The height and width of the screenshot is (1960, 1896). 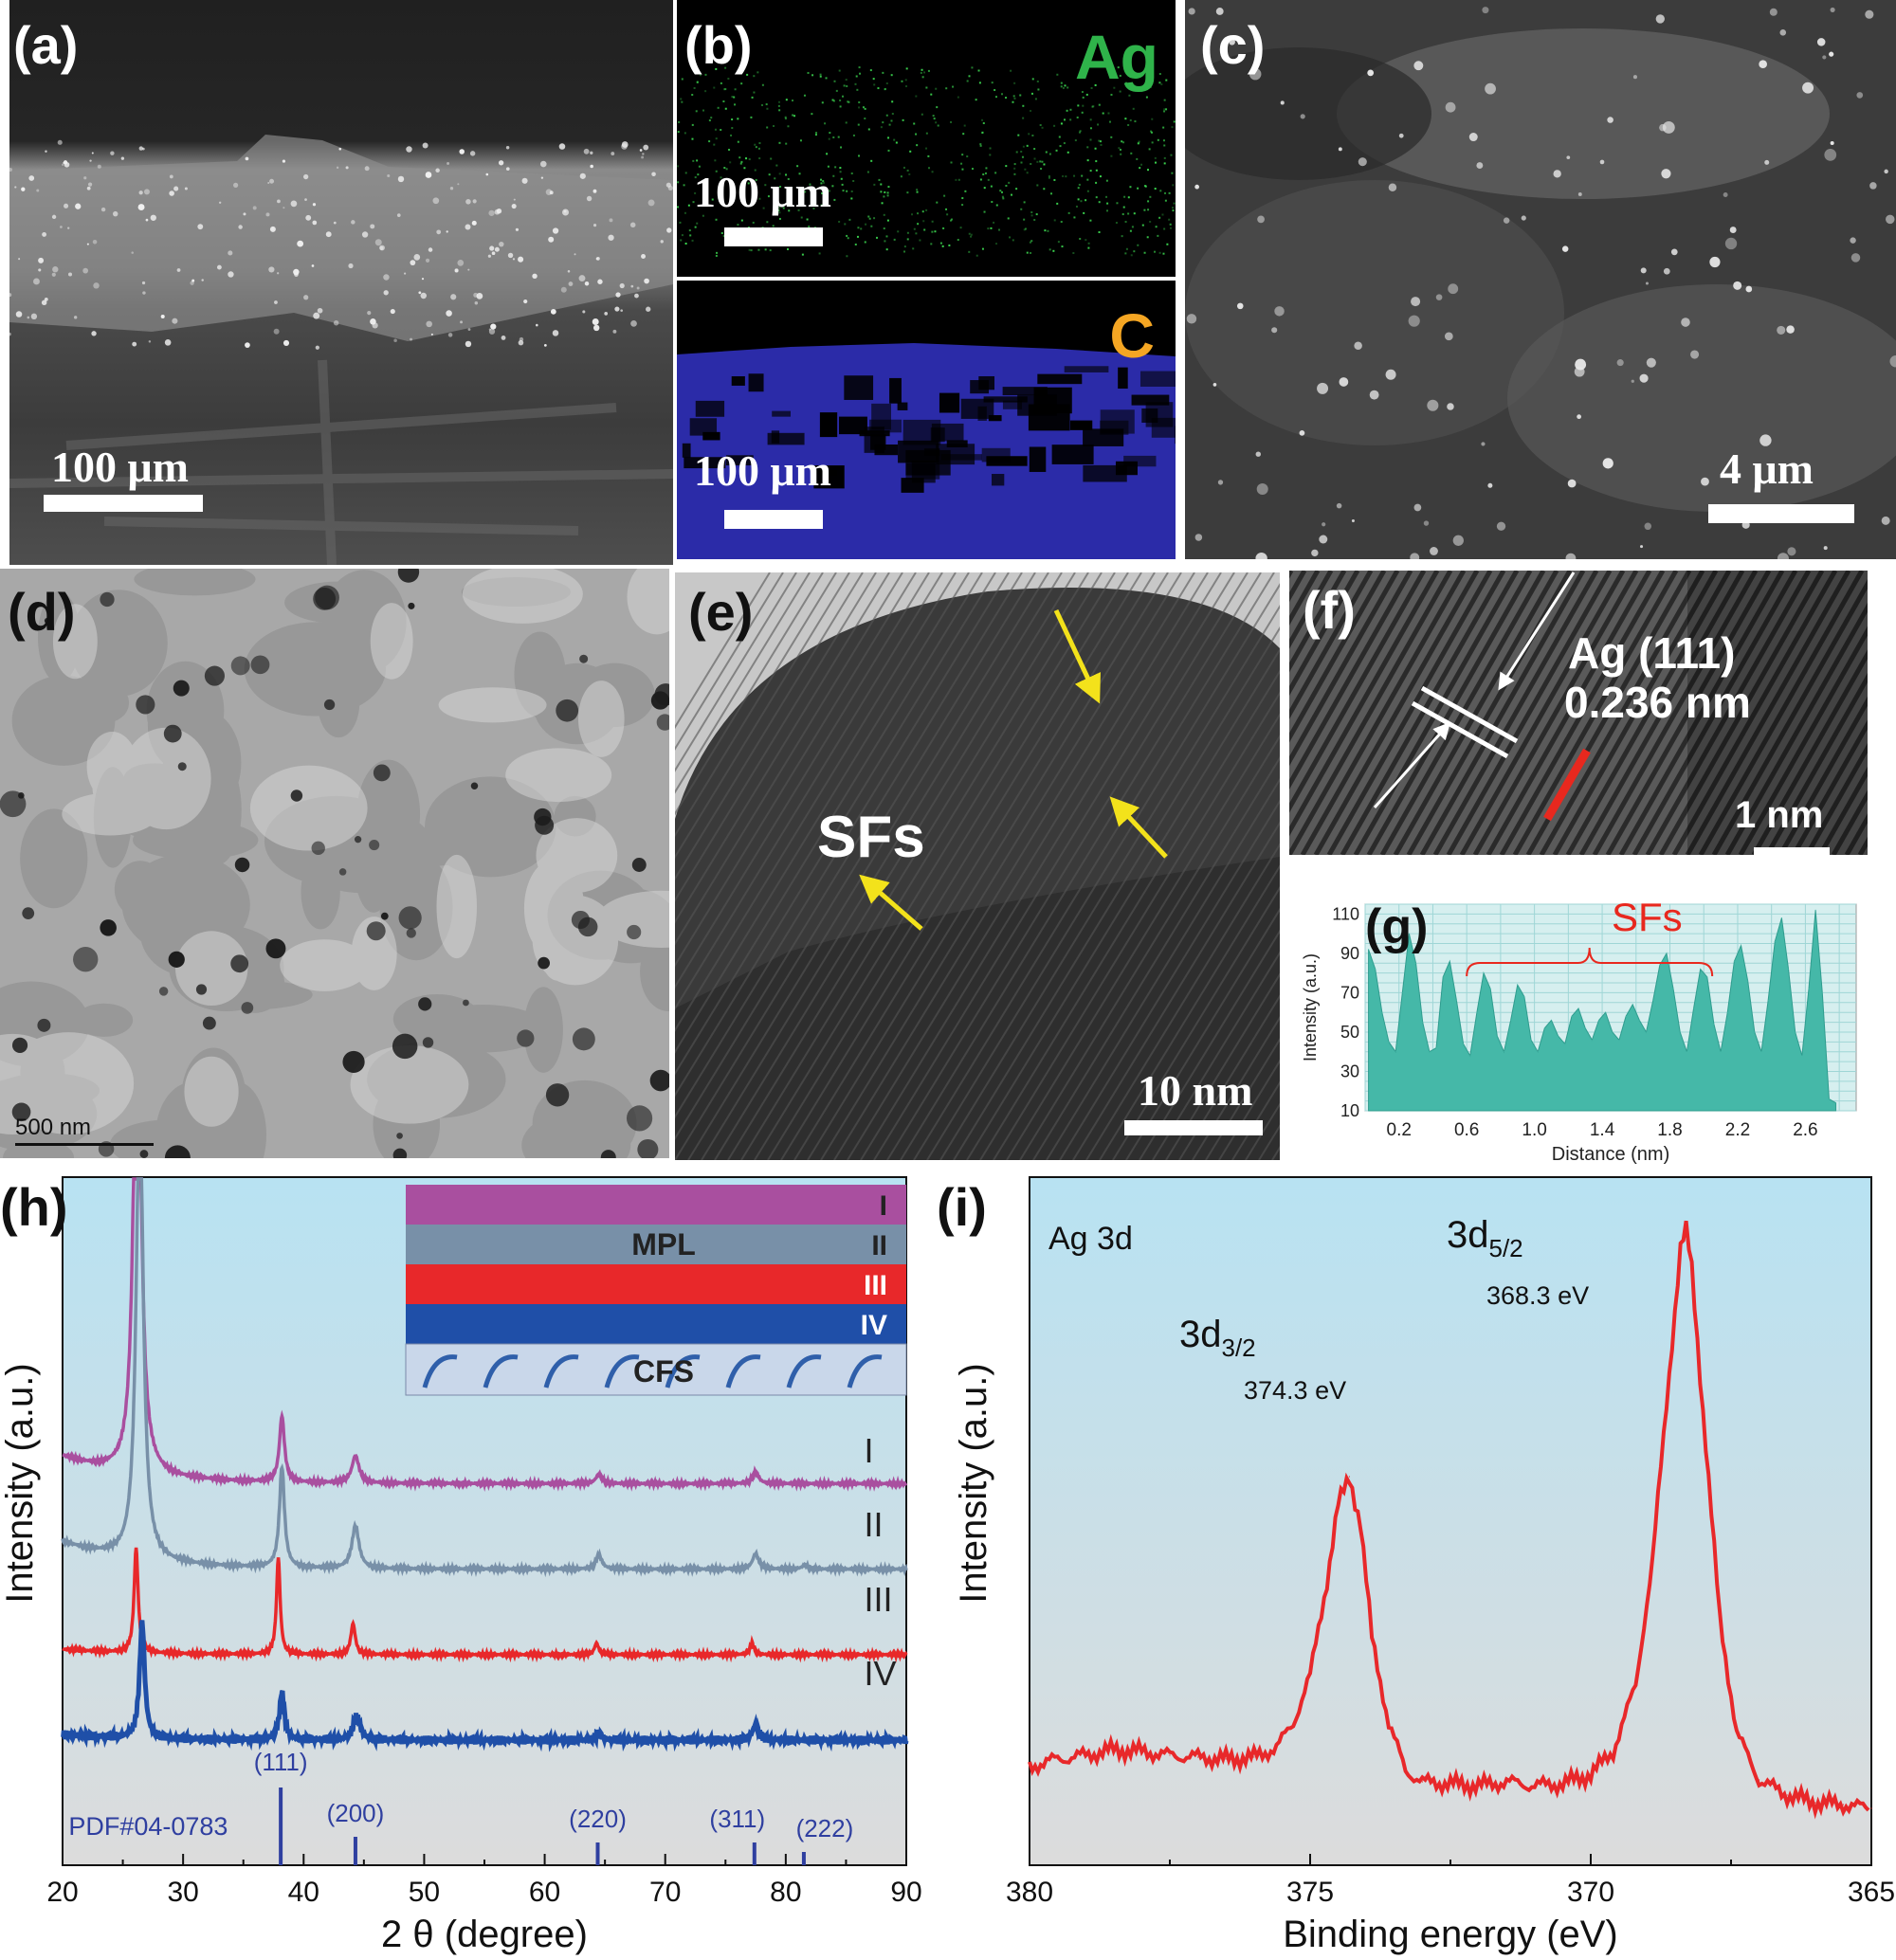 I want to click on y-tick-label-g: 110, so click(x=1345, y=913).